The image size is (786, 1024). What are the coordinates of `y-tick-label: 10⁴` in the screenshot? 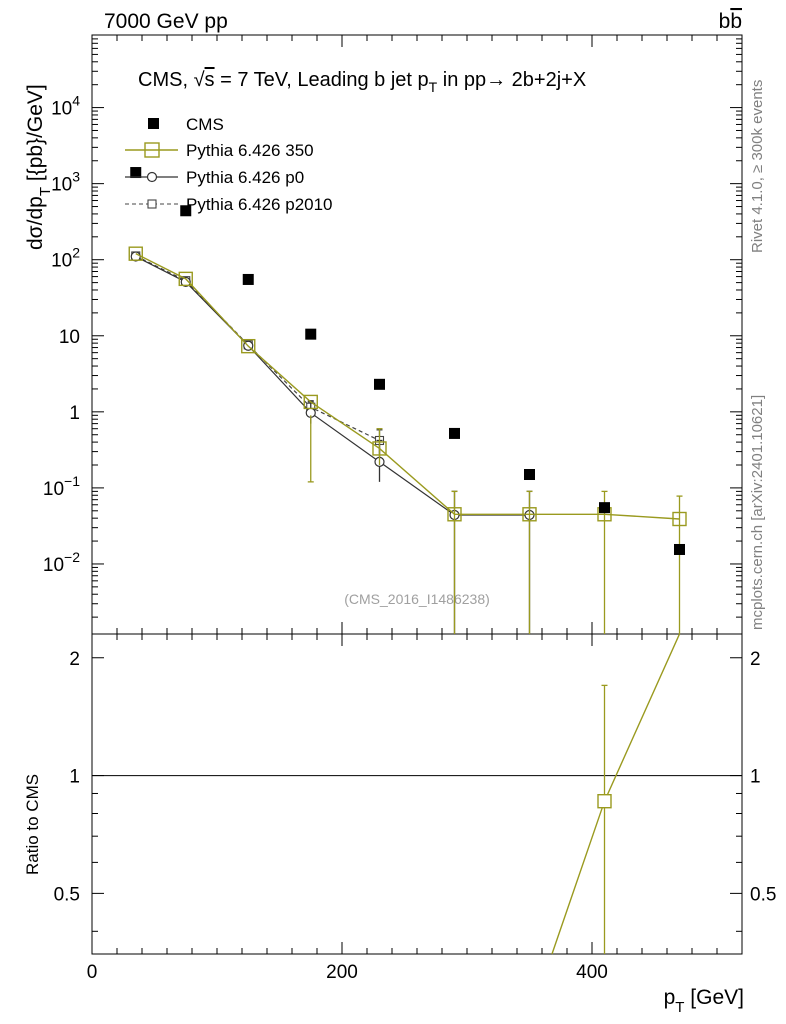 It's located at (65, 106).